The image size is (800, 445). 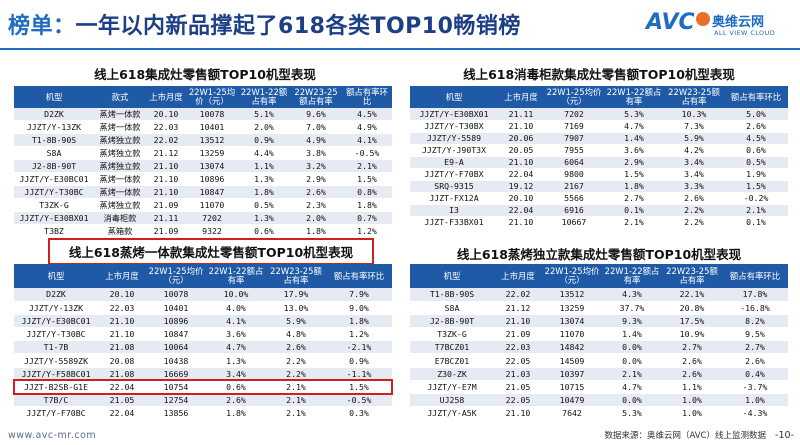 What do you see at coordinates (203, 153) in the screenshot?
I see `table-row: S8A 蒸烤独立款 21.12 13259 4.4% 3.8% -0.5%` at bounding box center [203, 153].